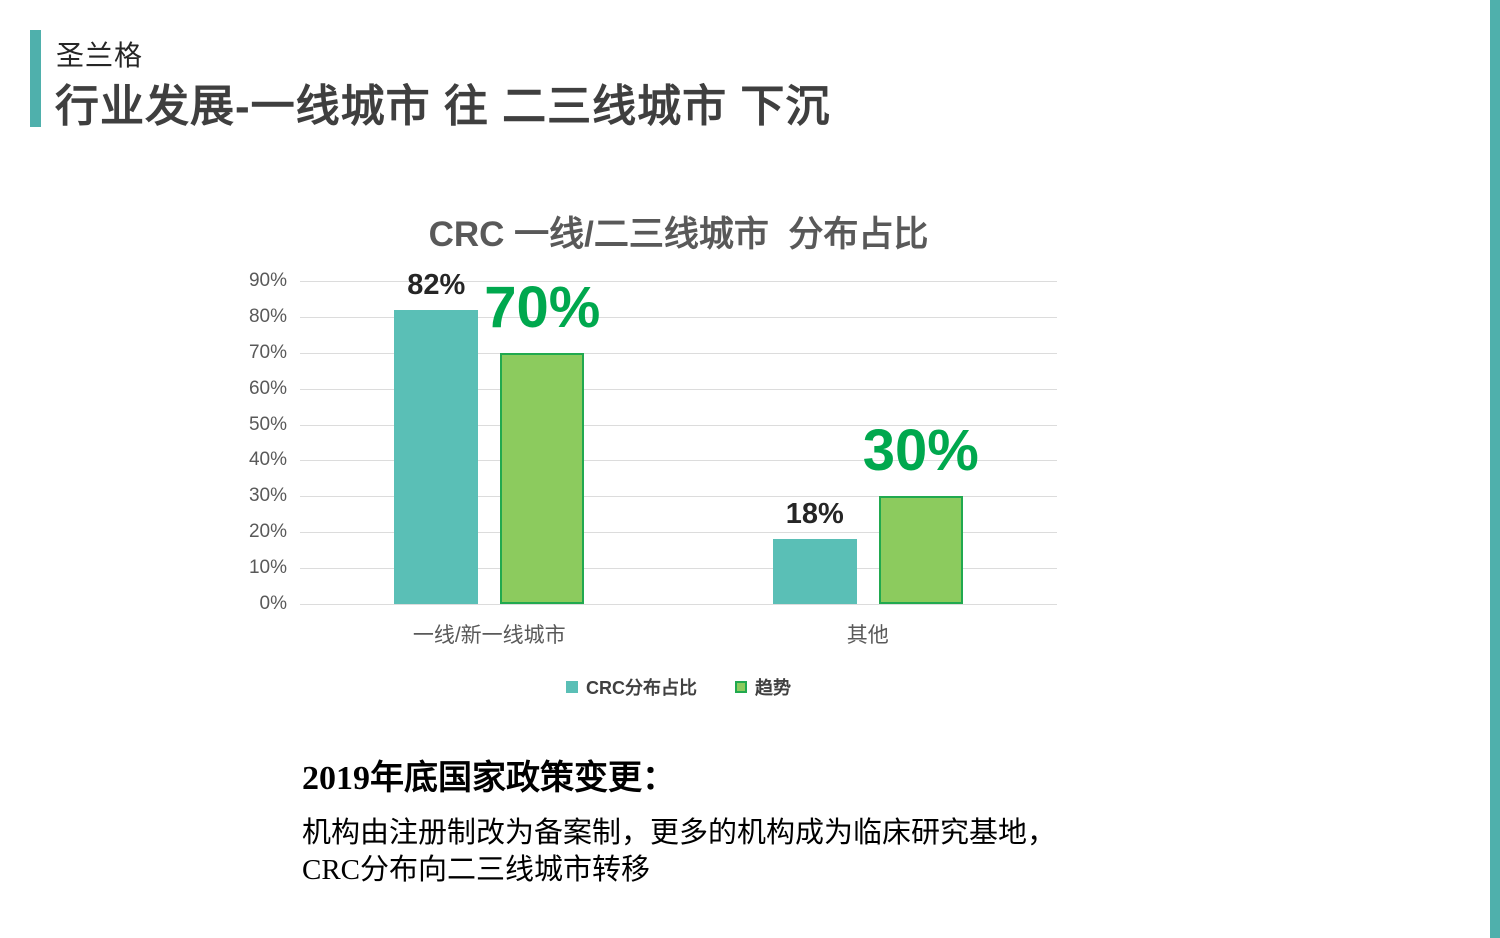 This screenshot has height=938, width=1500. I want to click on legend-label: CRC分布占比, so click(641, 688).